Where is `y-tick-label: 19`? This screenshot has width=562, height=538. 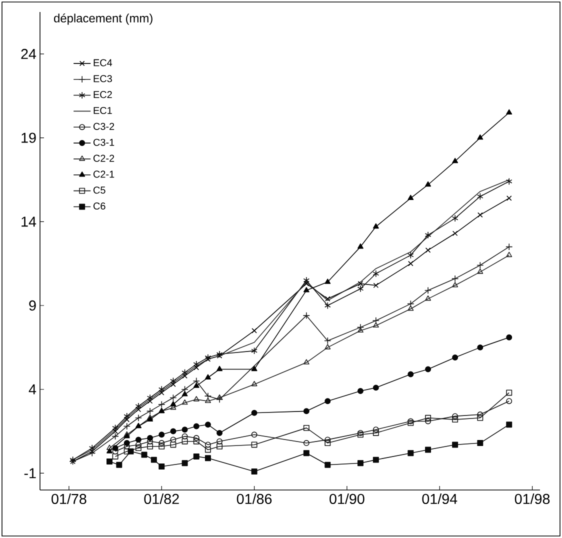 y-tick-label: 19 is located at coordinates (29, 137).